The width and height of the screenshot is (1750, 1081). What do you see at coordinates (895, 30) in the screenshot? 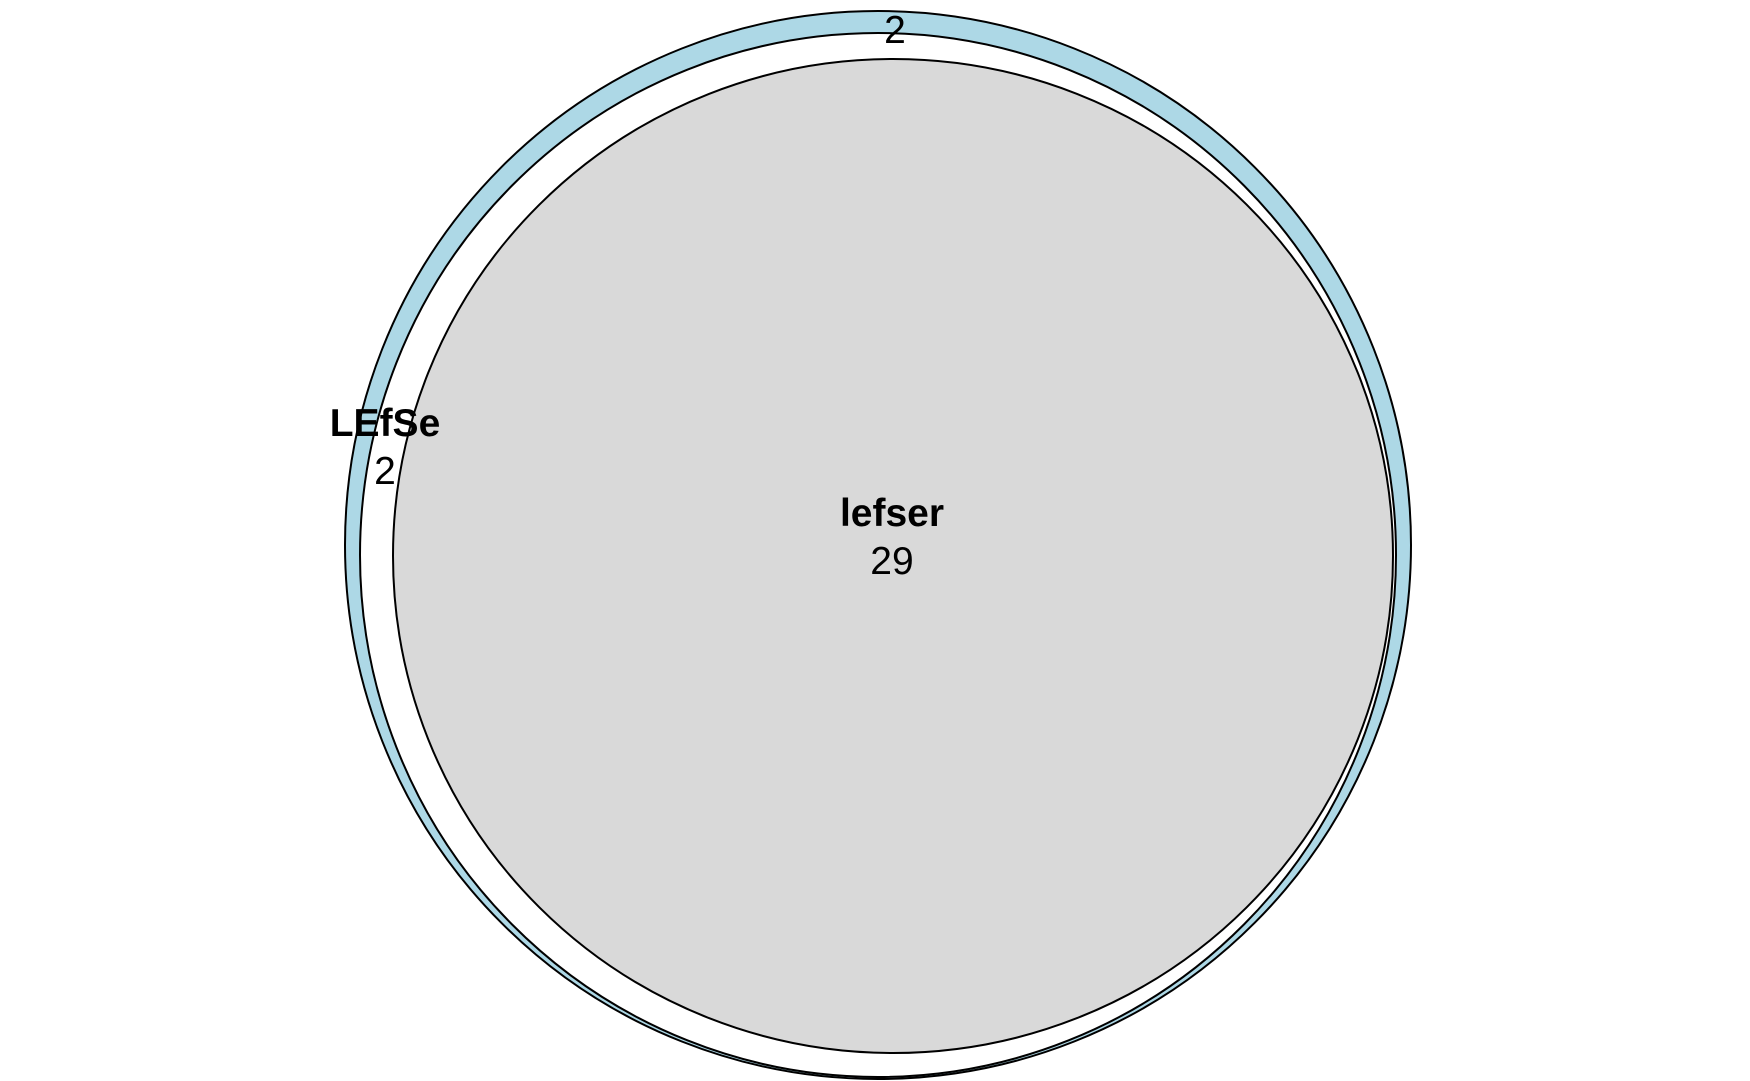
I see `lefse-top-count: 2` at bounding box center [895, 30].